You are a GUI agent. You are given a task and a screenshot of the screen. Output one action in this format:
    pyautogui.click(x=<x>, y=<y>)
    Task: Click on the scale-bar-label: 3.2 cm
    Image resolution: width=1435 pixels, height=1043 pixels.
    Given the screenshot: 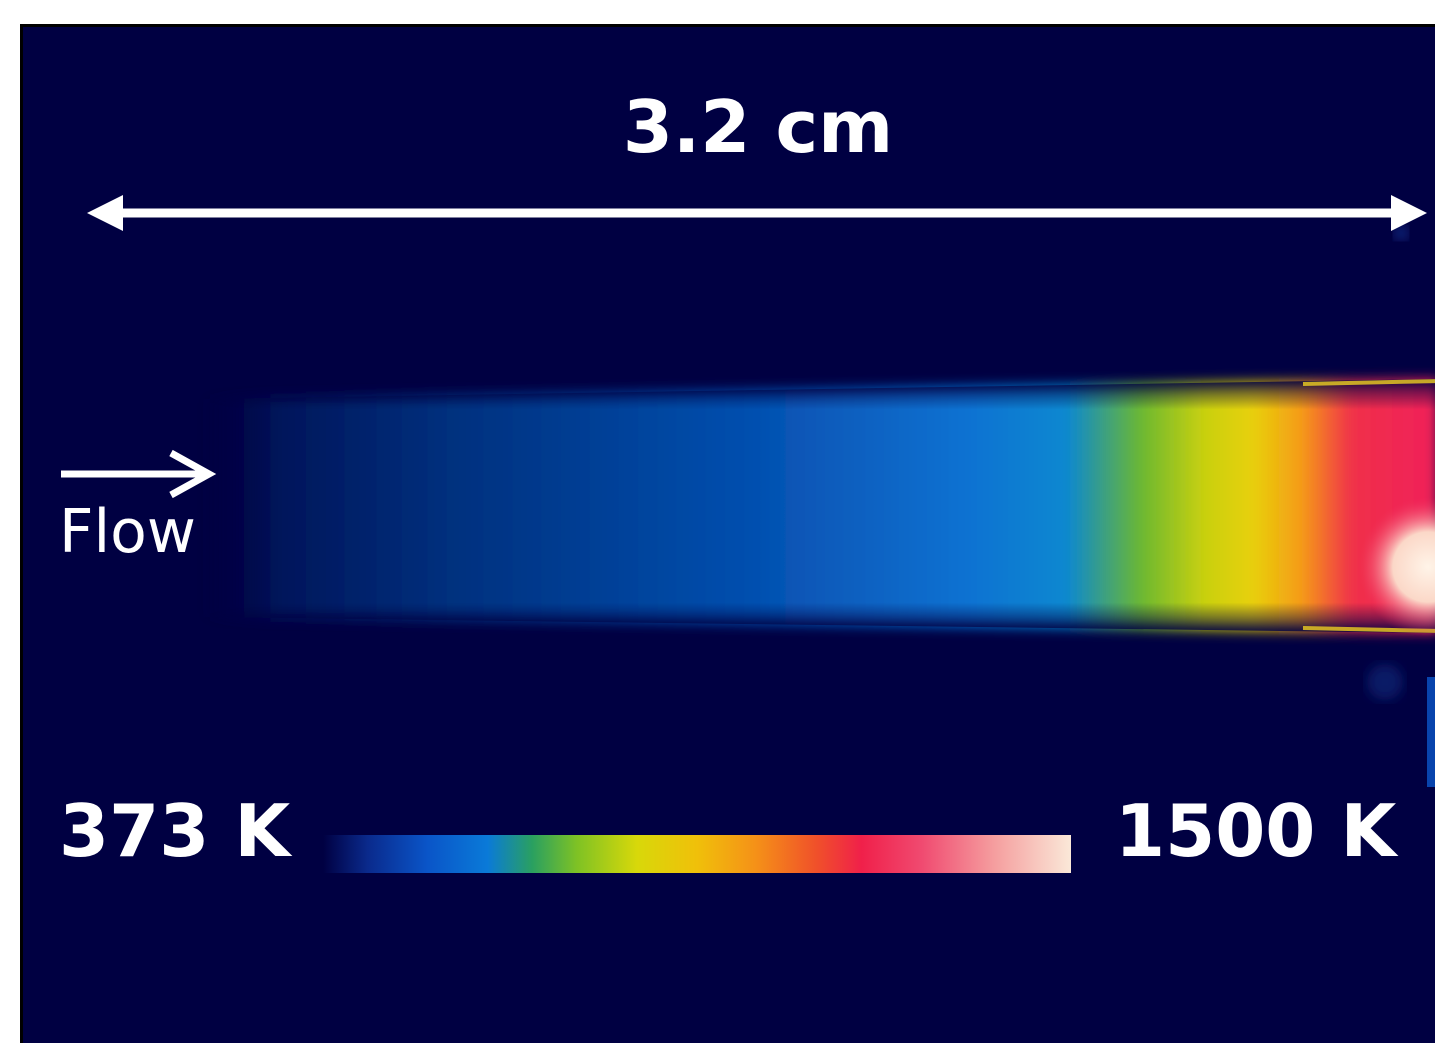 What is the action you would take?
    pyautogui.click(x=758, y=127)
    